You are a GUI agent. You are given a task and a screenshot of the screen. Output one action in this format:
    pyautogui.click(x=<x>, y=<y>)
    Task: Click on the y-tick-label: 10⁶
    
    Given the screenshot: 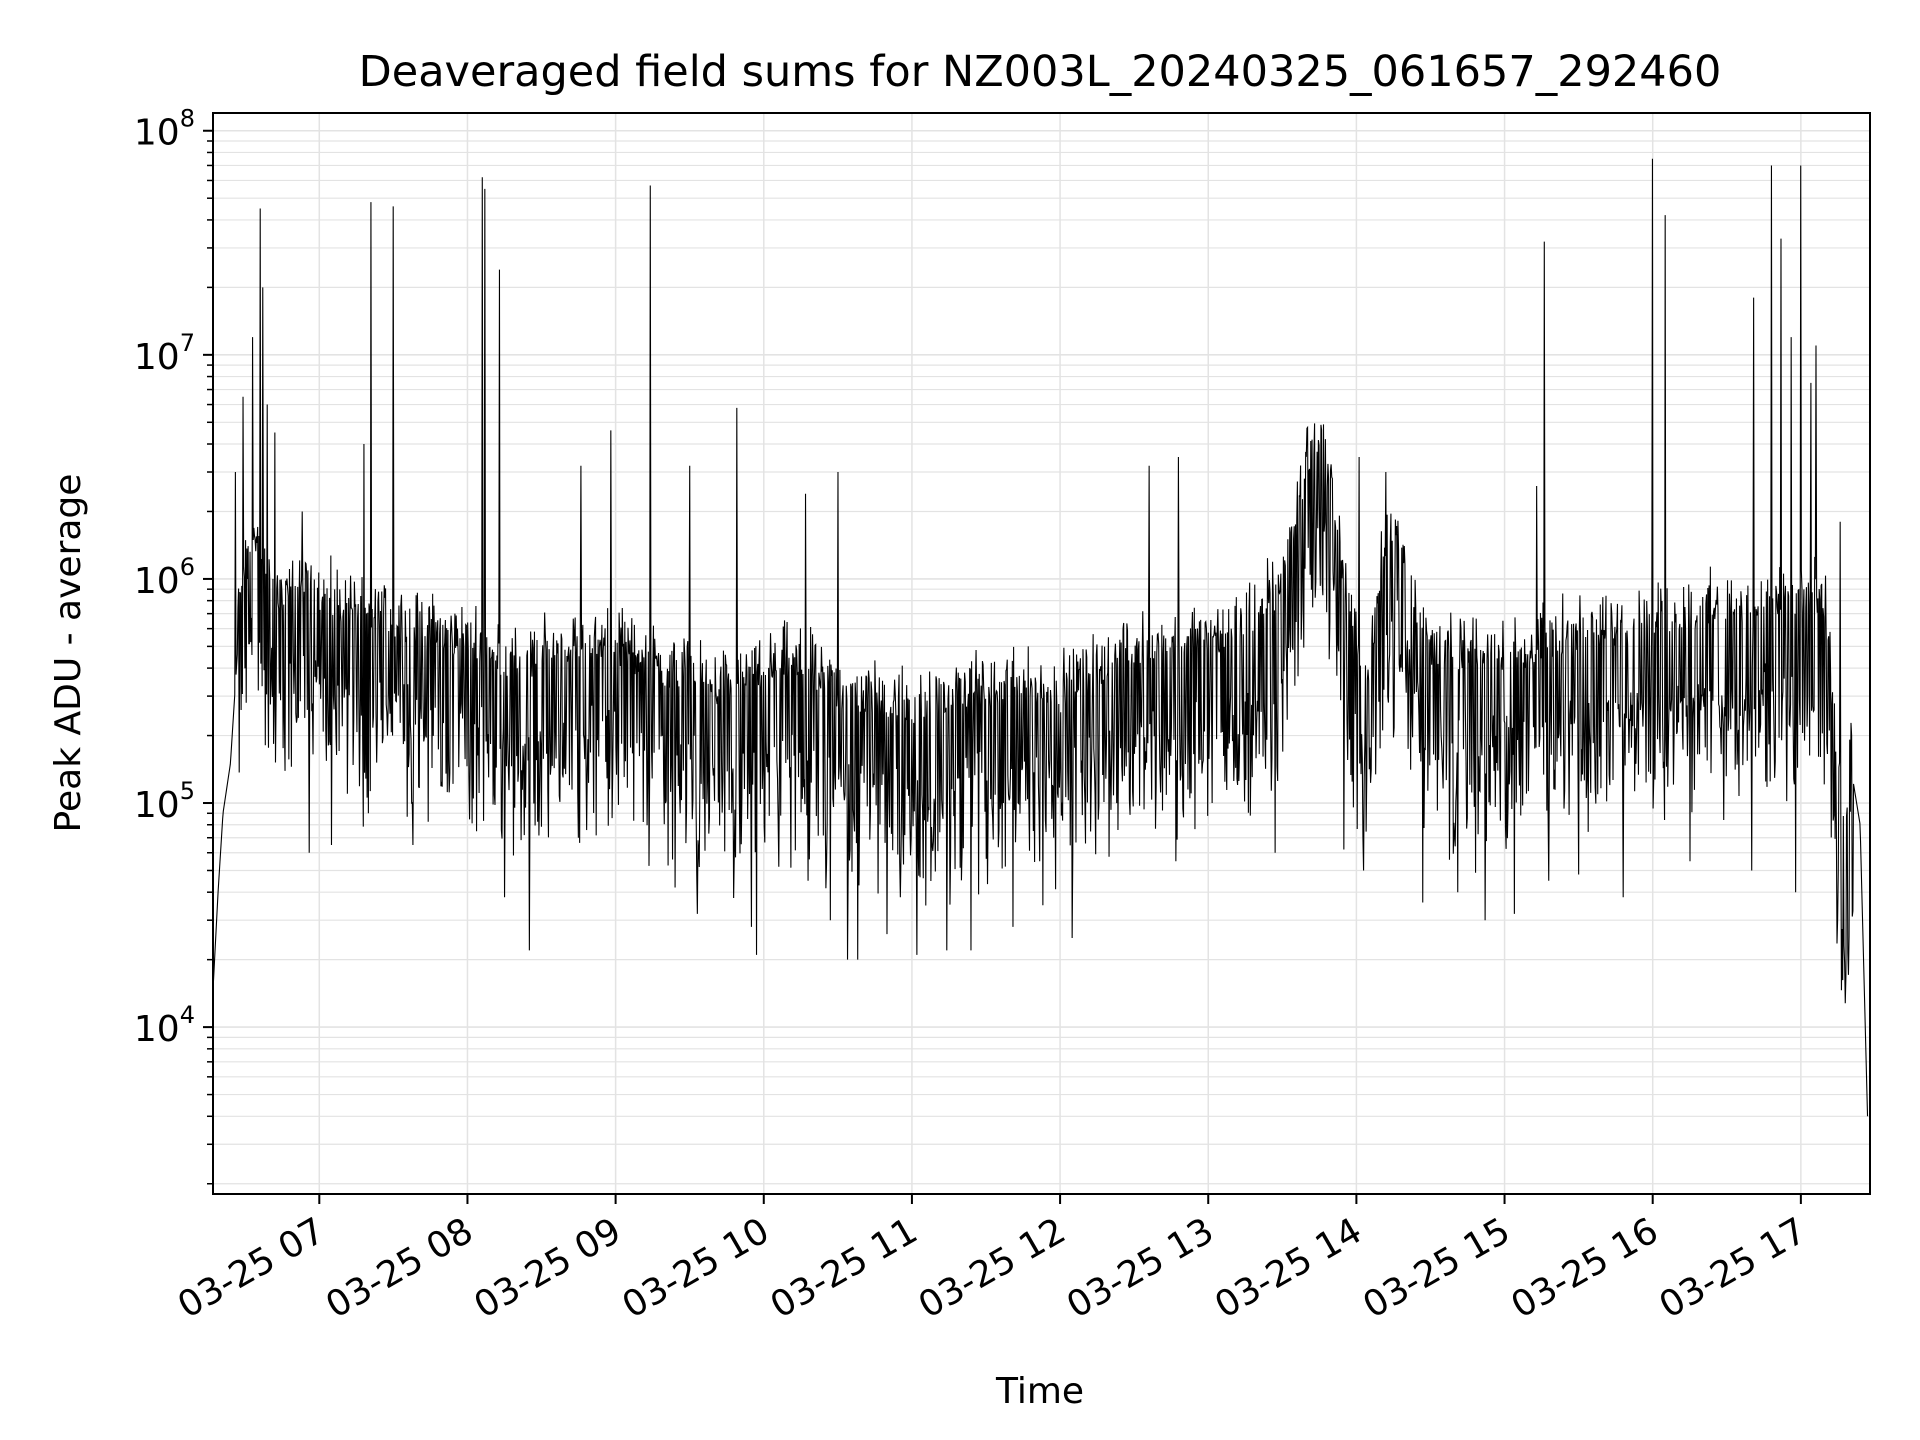 What is the action you would take?
    pyautogui.click(x=164, y=577)
    